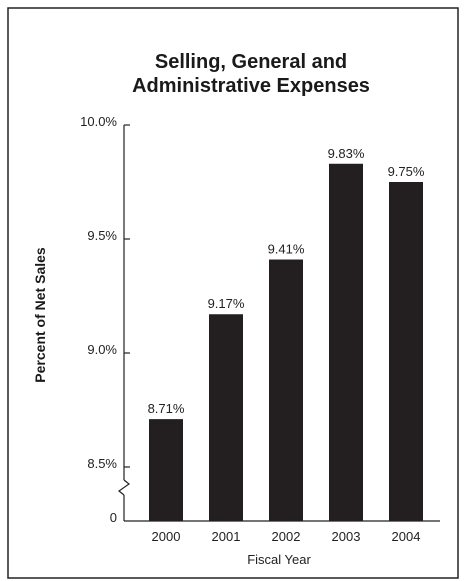  What do you see at coordinates (286, 536) in the screenshot?
I see `x-tick-label: 2002` at bounding box center [286, 536].